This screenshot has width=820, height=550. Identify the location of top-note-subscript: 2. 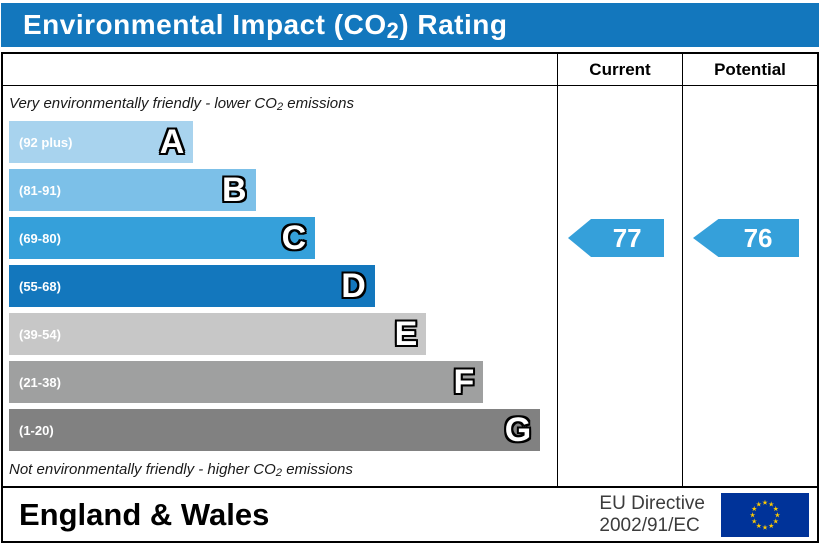
(280, 107).